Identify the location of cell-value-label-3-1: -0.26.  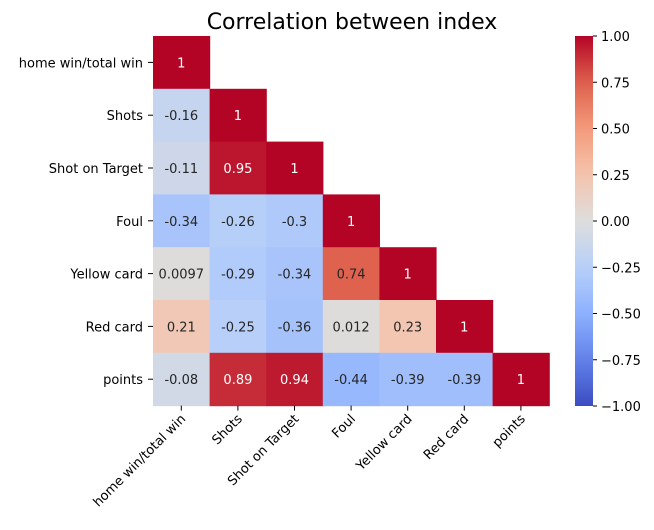
(238, 222).